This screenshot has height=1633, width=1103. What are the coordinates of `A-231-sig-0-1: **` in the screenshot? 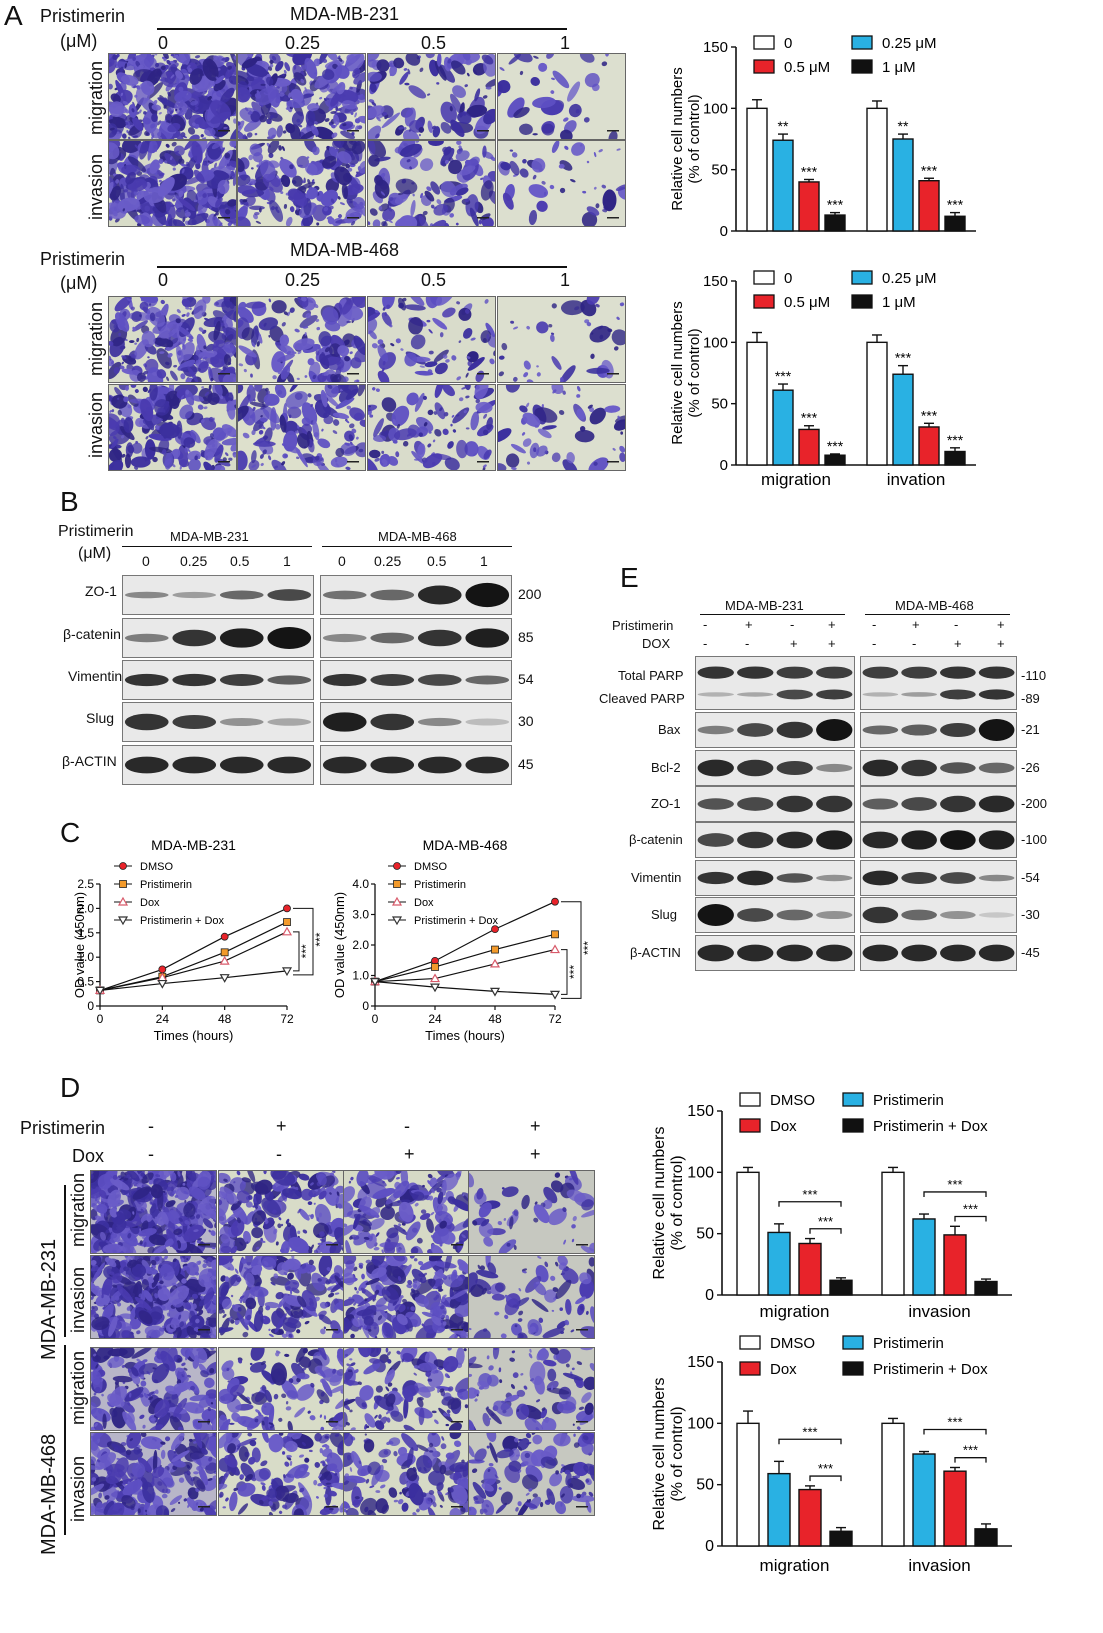 It's located at (783, 126).